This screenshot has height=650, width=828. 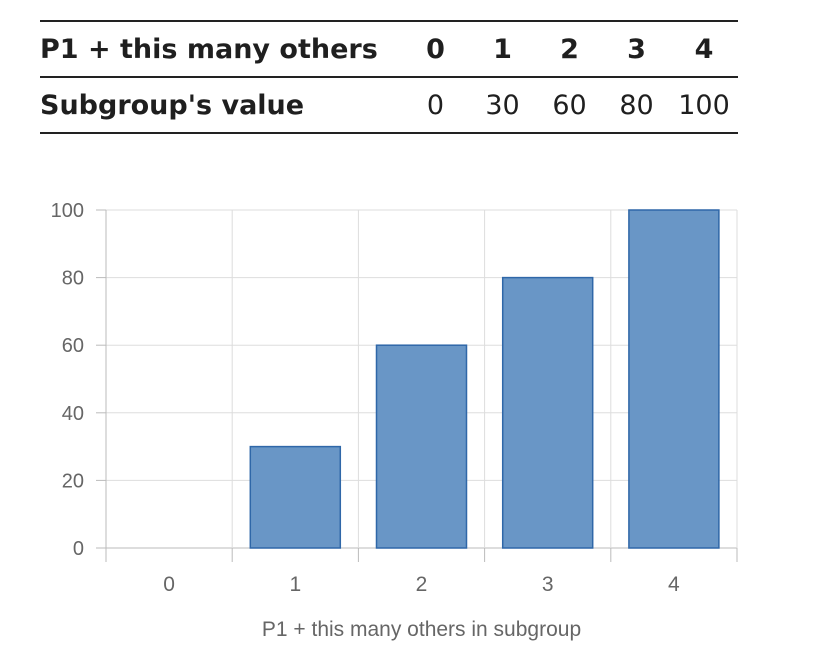 What do you see at coordinates (169, 584) in the screenshot?
I see `x-tick-label: 0` at bounding box center [169, 584].